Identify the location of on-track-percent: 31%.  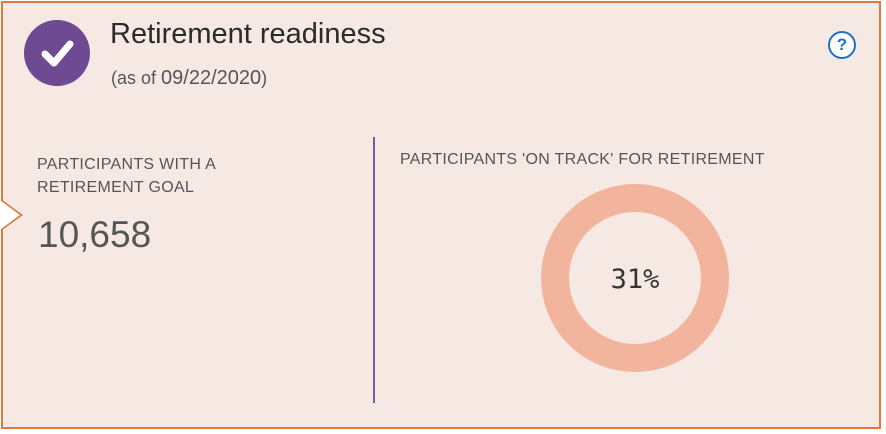
(635, 279).